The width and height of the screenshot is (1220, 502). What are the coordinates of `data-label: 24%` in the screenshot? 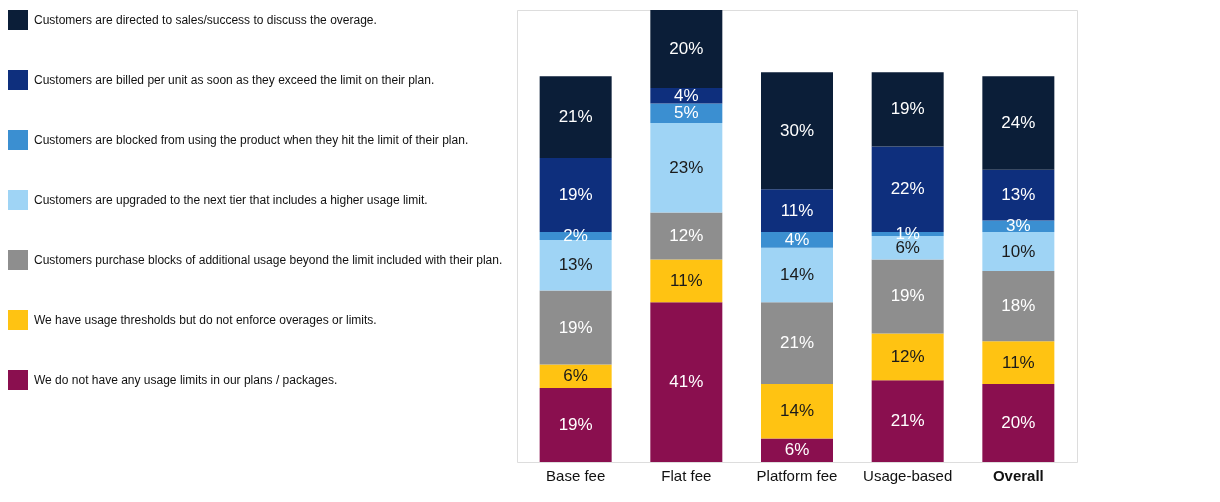 It's located at (1018, 122).